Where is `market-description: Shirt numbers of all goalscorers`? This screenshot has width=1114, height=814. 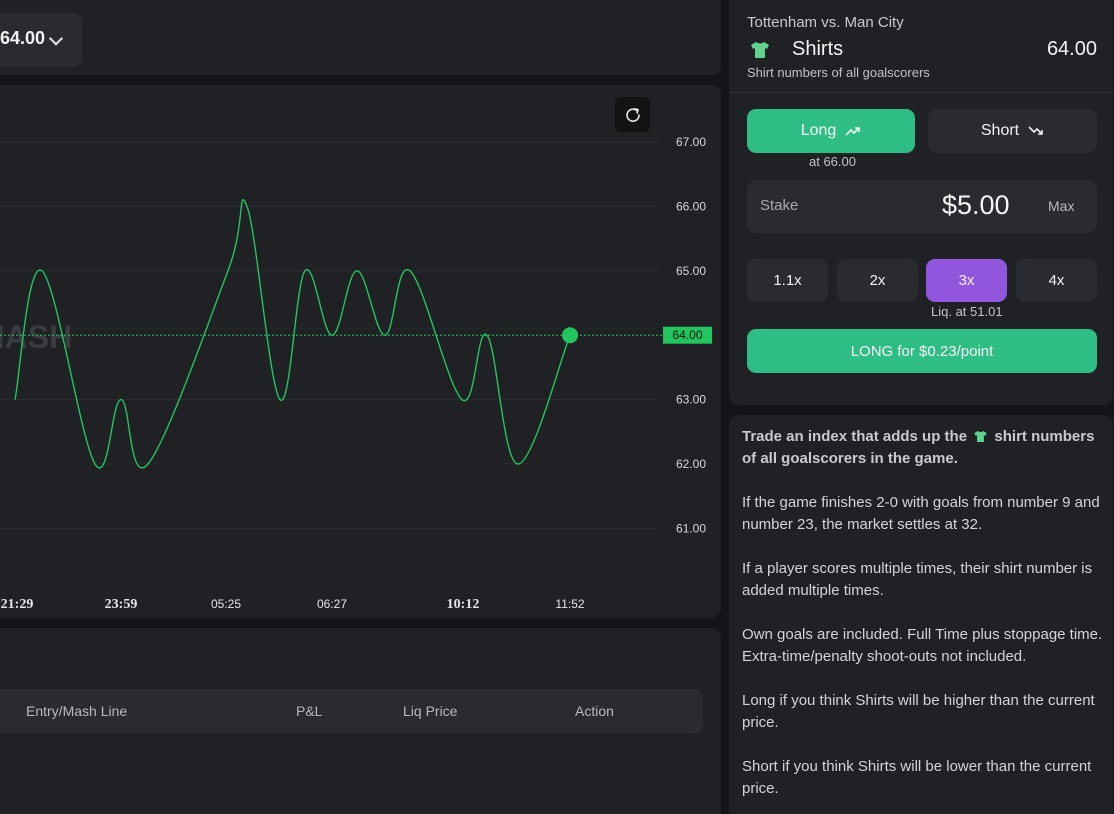 market-description: Shirt numbers of all goalscorers is located at coordinates (838, 72).